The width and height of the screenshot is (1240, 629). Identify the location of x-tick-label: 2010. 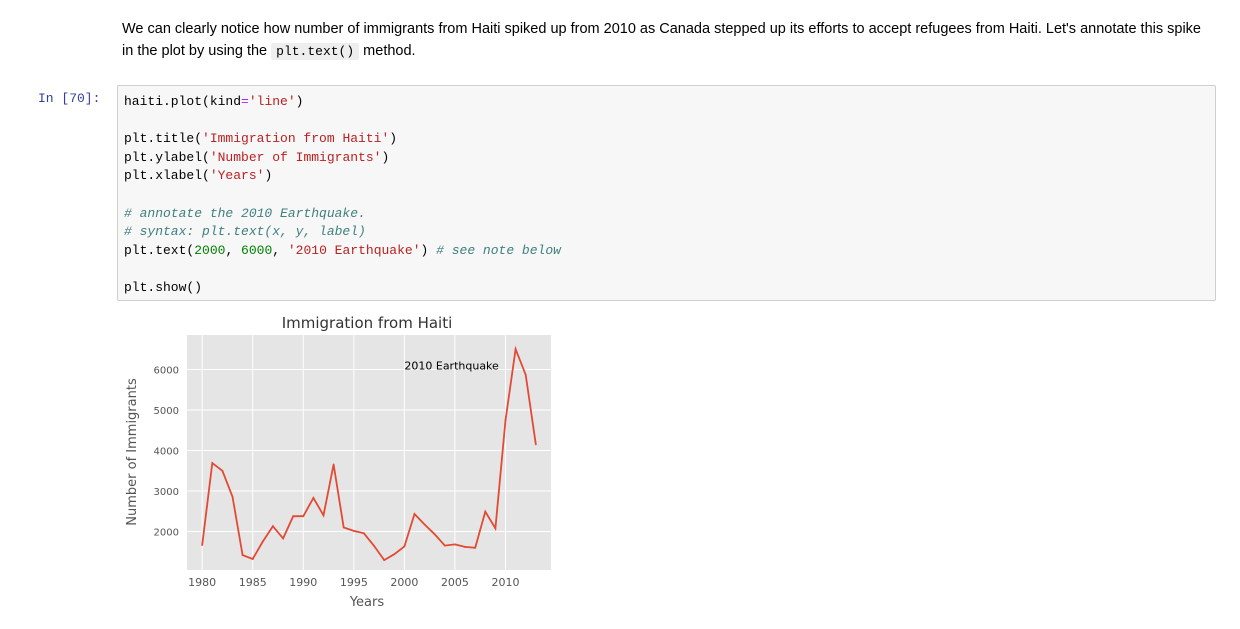
(506, 582).